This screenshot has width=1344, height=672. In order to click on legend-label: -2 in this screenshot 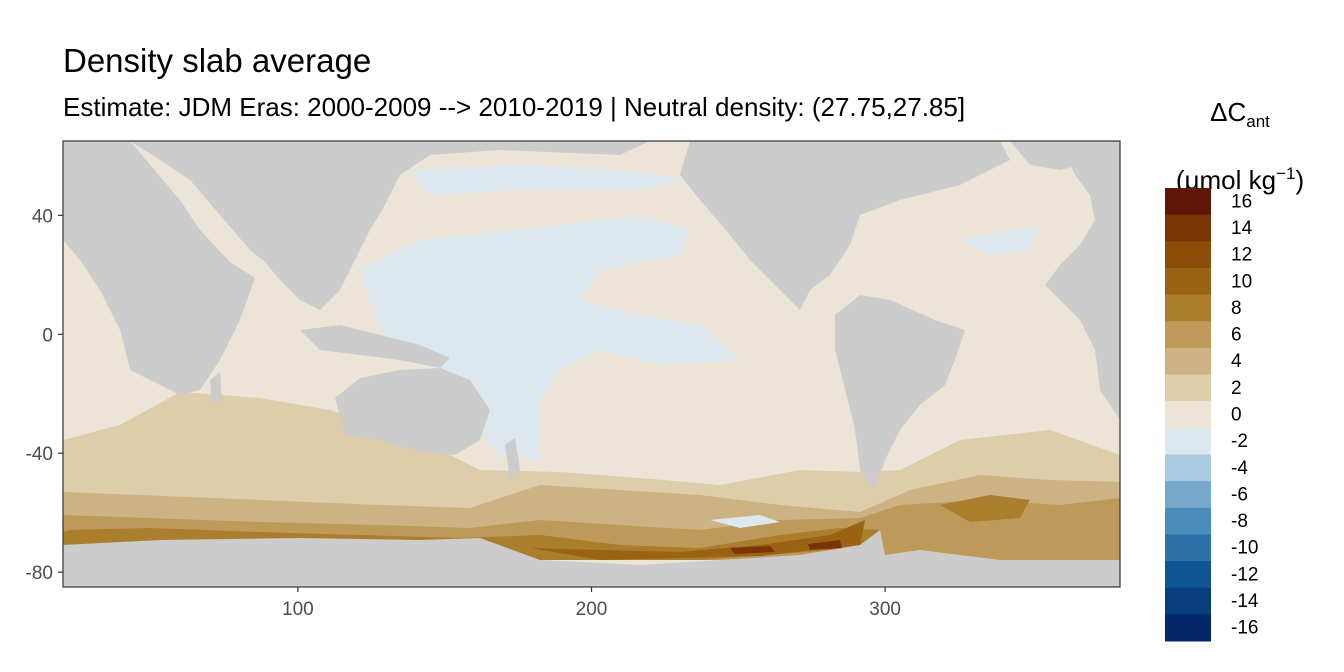, I will do `click(1239, 441)`.